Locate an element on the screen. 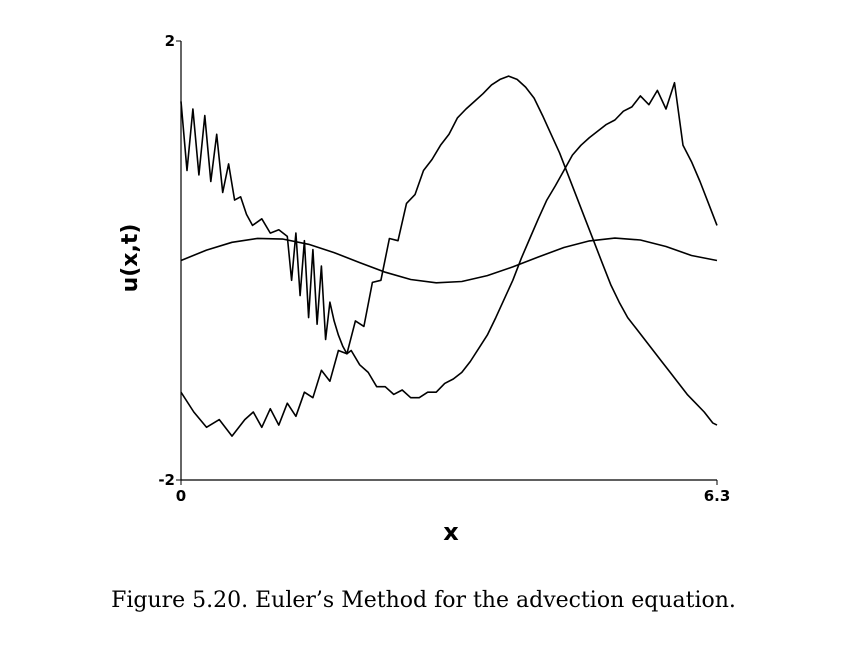 This screenshot has width=847, height=645. y-axis-label: u(x,t) is located at coordinates (130, 258).